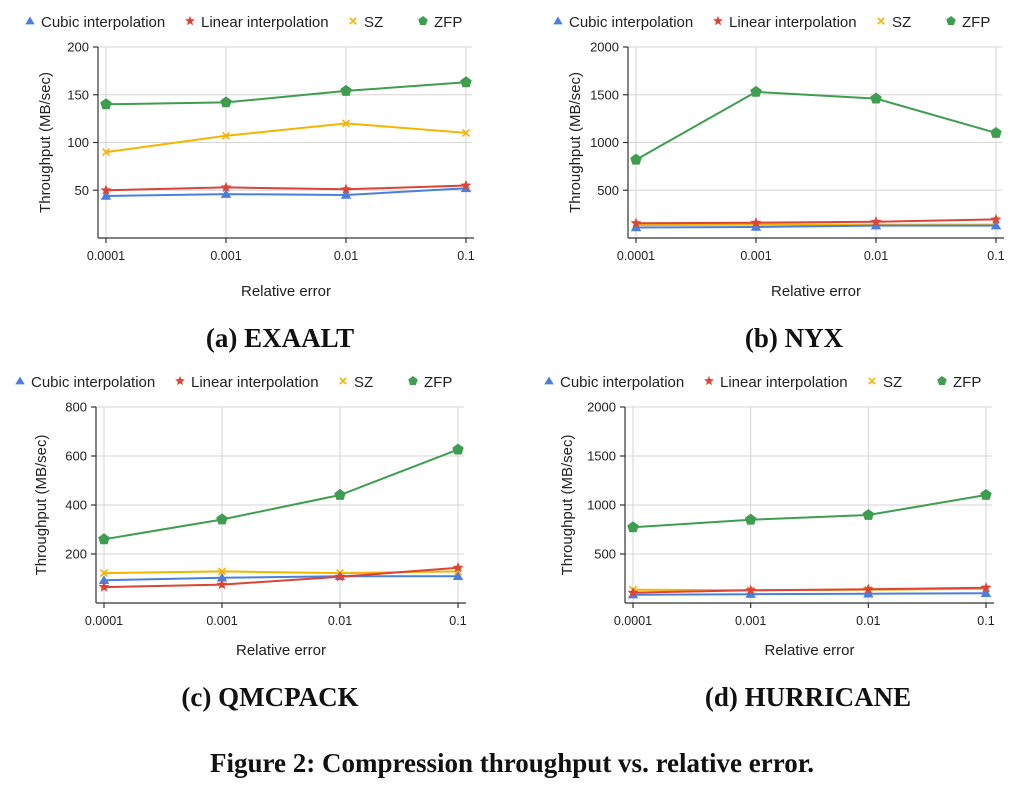 The width and height of the screenshot is (1024, 786). What do you see at coordinates (353, 21) in the screenshot?
I see `legend-marker-x-icon` at bounding box center [353, 21].